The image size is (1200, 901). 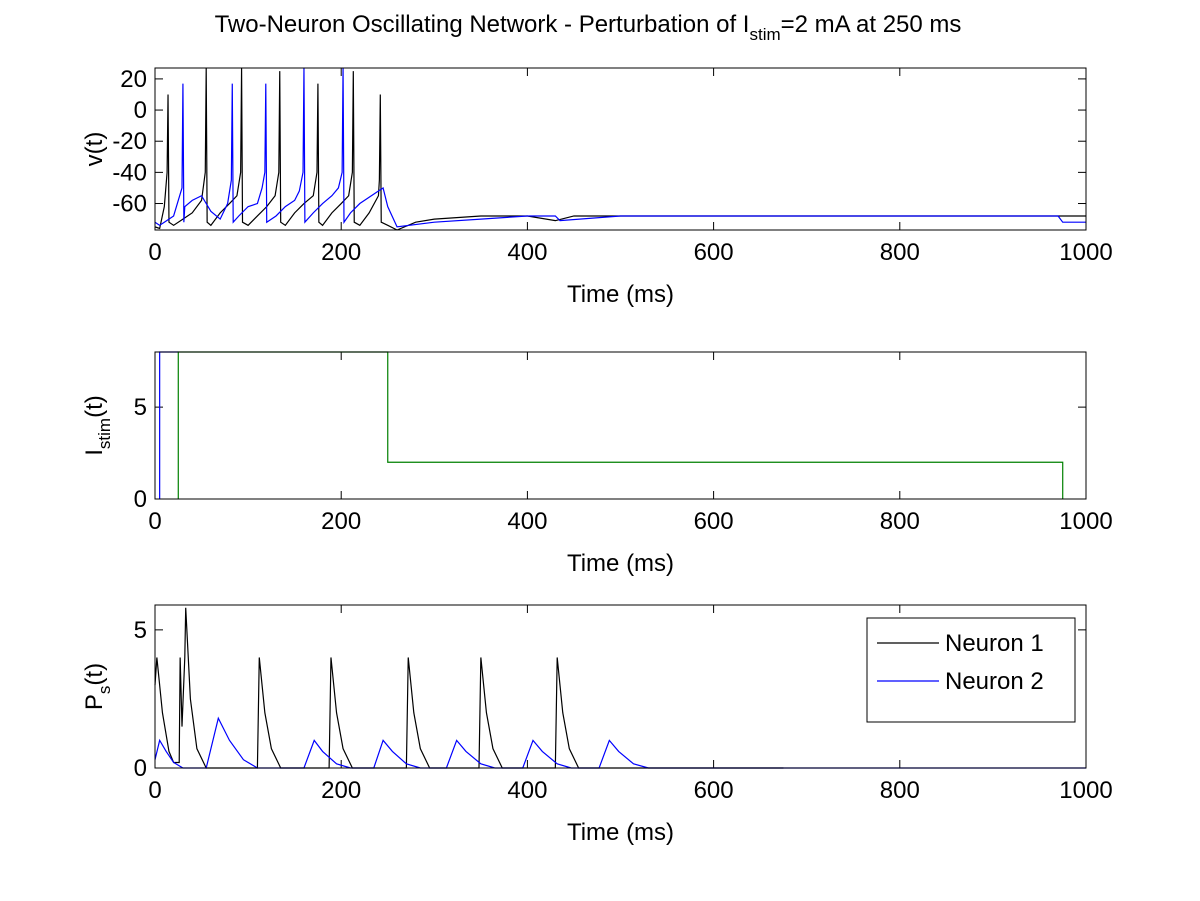 I want to click on y-axis-label-main: I, so click(x=94, y=452).